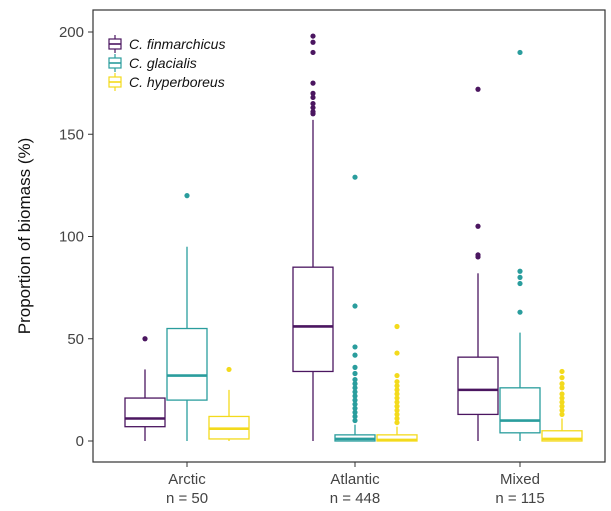 Image resolution: width=611 pixels, height=511 pixels. What do you see at coordinates (187, 498) in the screenshot?
I see `x-tick-sample-size: n = 50` at bounding box center [187, 498].